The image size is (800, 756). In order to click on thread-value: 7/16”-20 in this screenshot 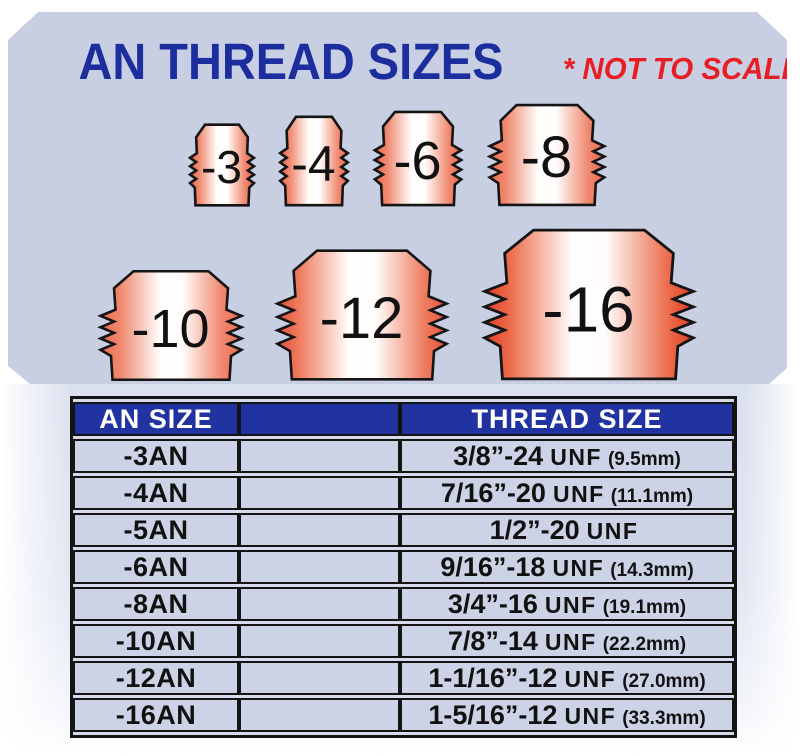, I will do `click(493, 492)`.